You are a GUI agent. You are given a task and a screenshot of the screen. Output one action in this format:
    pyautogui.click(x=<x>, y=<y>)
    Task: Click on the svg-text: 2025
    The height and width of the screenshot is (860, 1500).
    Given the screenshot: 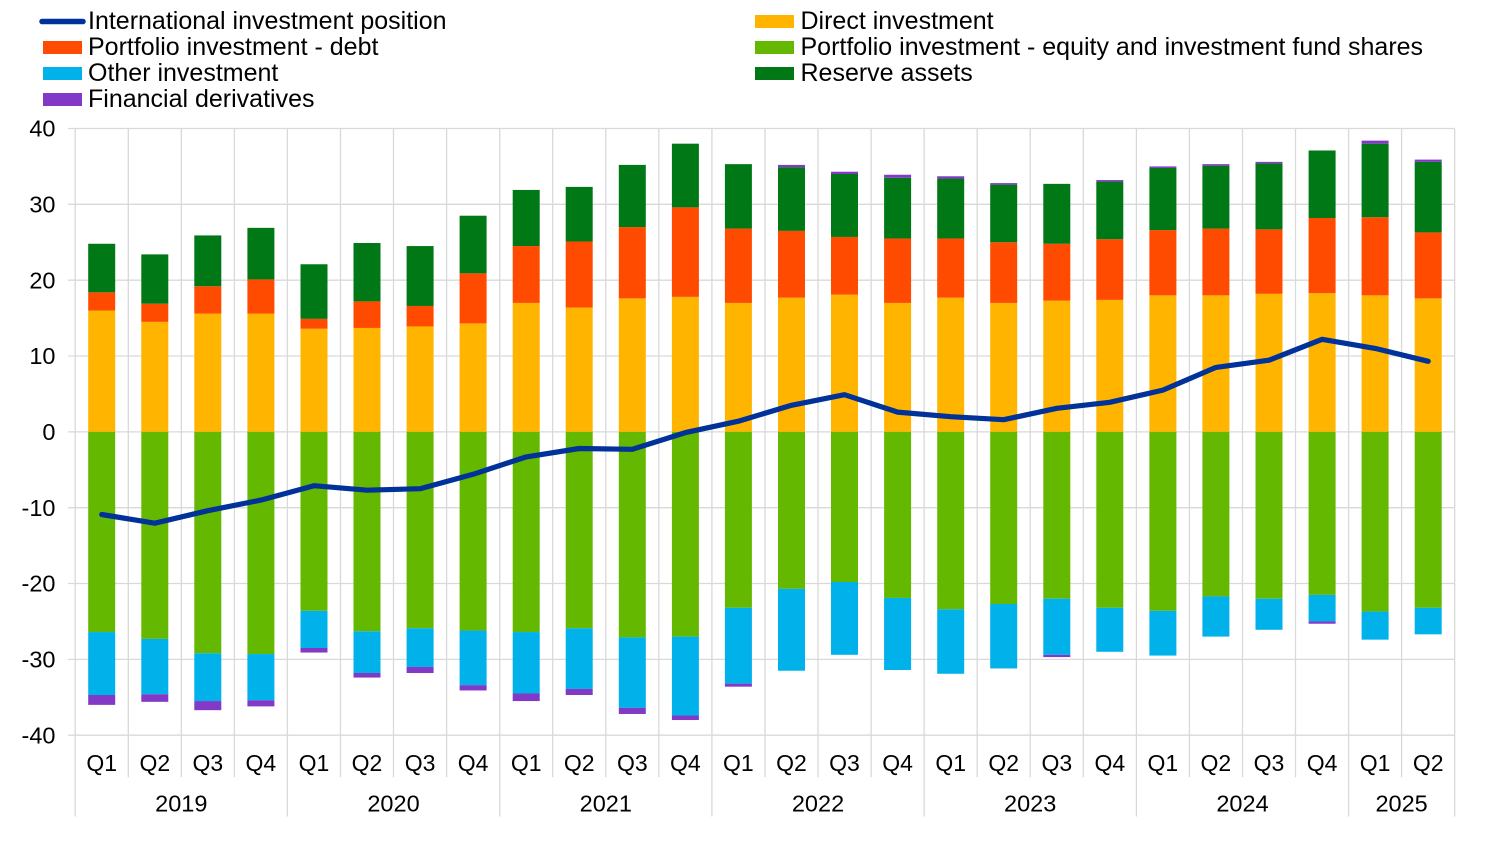 What is the action you would take?
    pyautogui.click(x=1401, y=803)
    